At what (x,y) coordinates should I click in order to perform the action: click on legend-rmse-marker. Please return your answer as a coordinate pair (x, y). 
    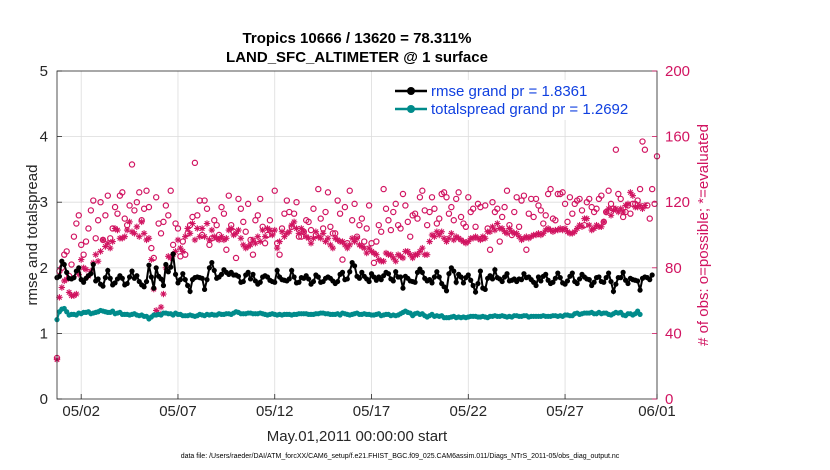
    Looking at the image, I should click on (411, 91).